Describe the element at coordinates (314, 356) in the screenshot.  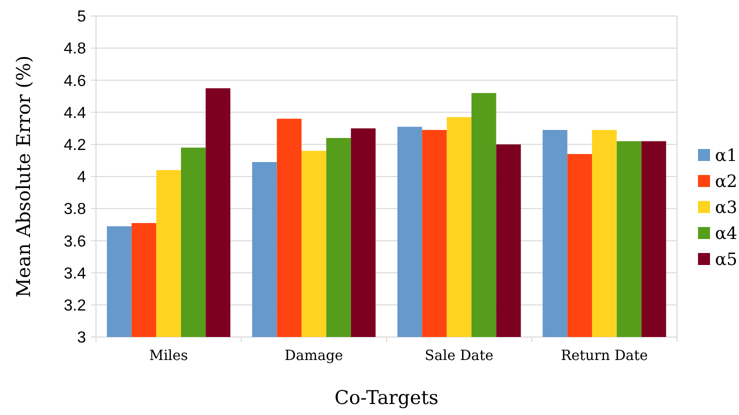
I see `x-tick-label: Damage` at that location.